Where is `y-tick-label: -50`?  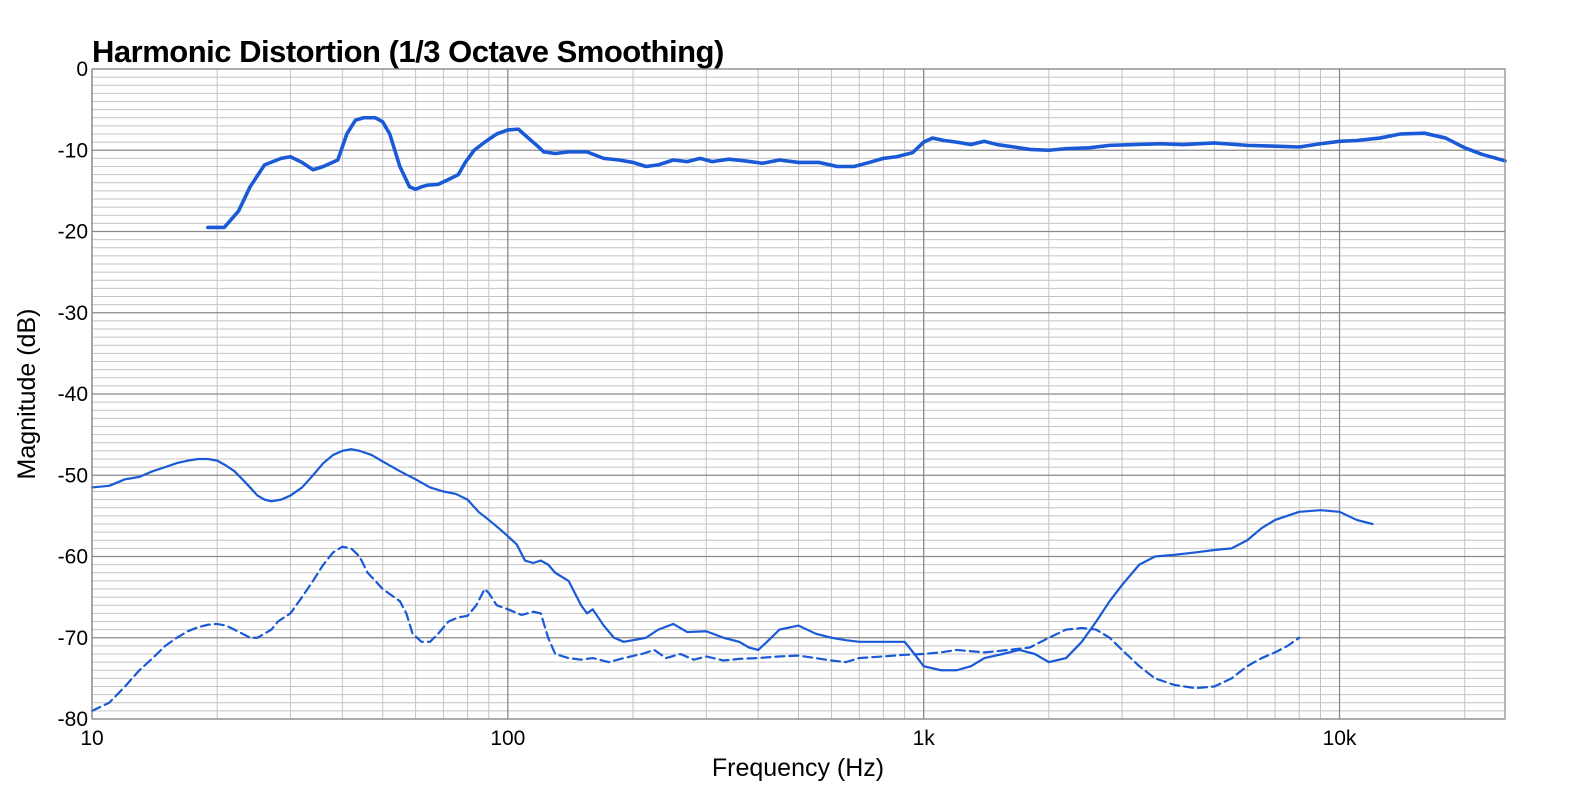 y-tick-label: -50 is located at coordinates (73, 475).